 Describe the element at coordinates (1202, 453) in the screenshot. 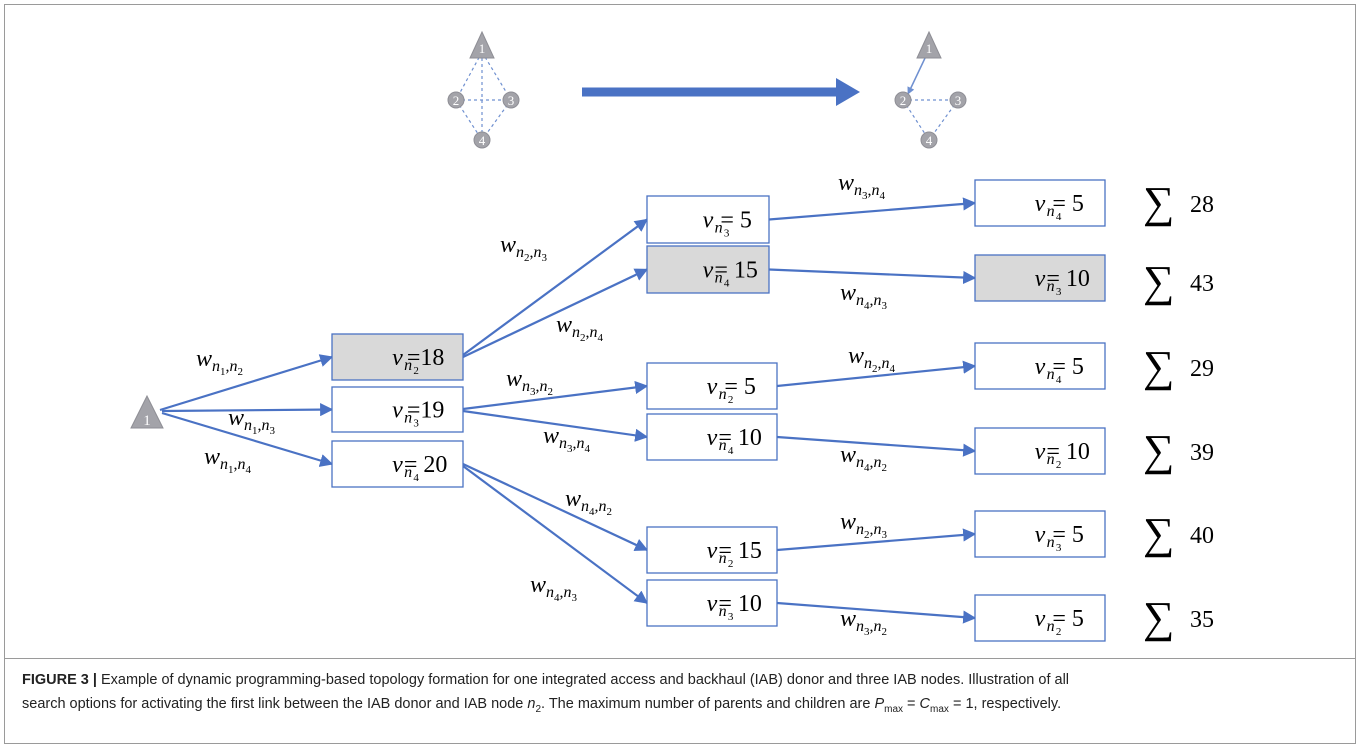

I see `sum-value: 39` at that location.